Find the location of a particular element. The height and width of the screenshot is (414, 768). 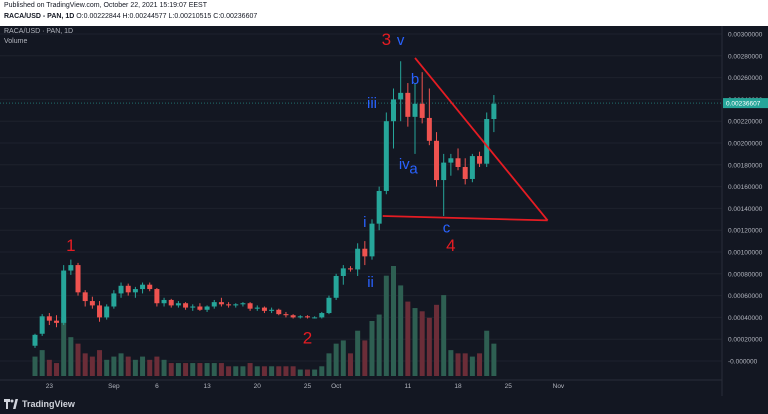

triangle-upper-line is located at coordinates (481, 139).